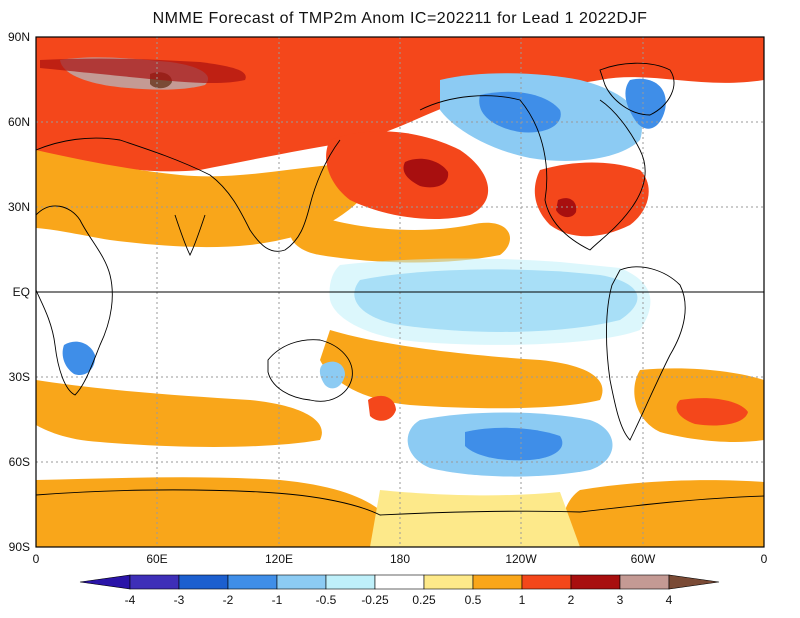 The height and width of the screenshot is (618, 800). Describe the element at coordinates (143, 71) in the screenshot. I see `field-europe-darkred` at that location.